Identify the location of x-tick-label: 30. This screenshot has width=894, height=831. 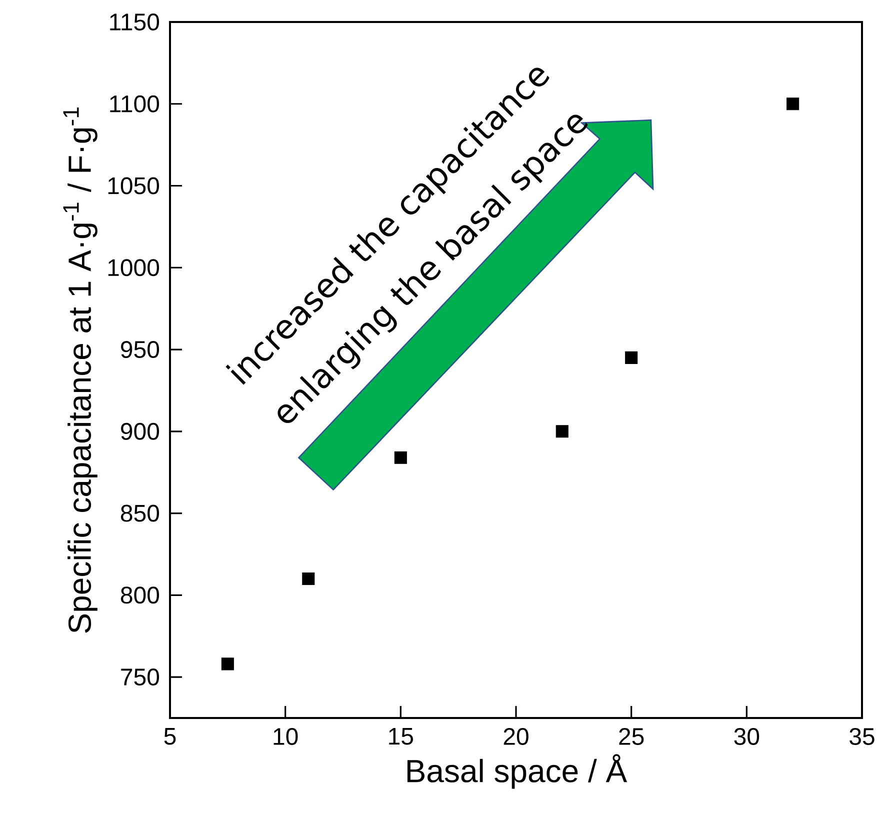
(747, 737).